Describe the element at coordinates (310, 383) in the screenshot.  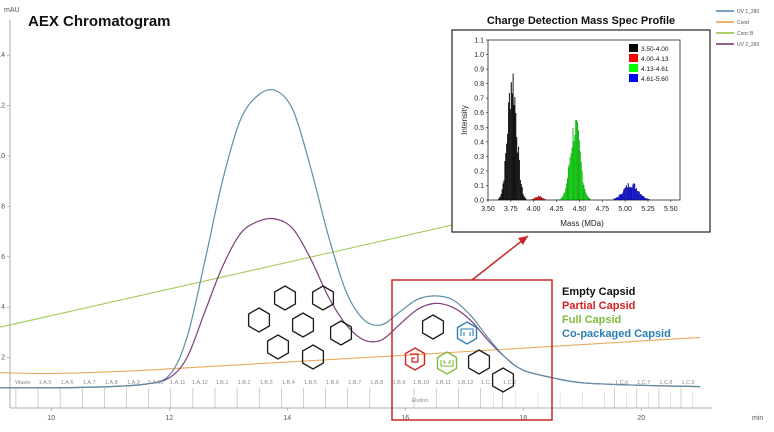
I see `fraction-label: 1.B.5` at that location.